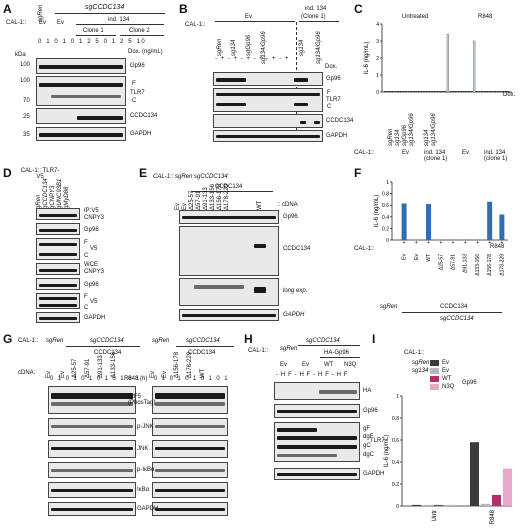 Image resolution: width=520 pixels, height=532 pixels. Describe the element at coordinates (61, 23) in the screenshot. I see `ev-label: Ev` at that location.